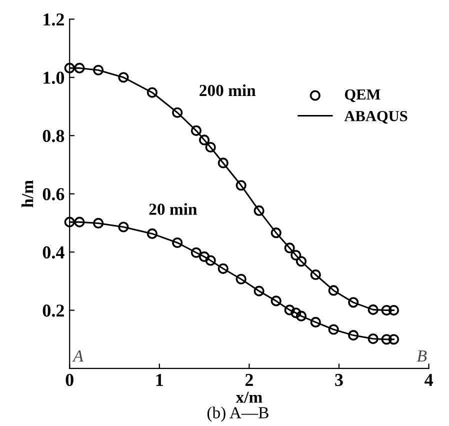  Describe the element at coordinates (53, 136) in the screenshot. I see `y-tick-label: 0.8` at that location.